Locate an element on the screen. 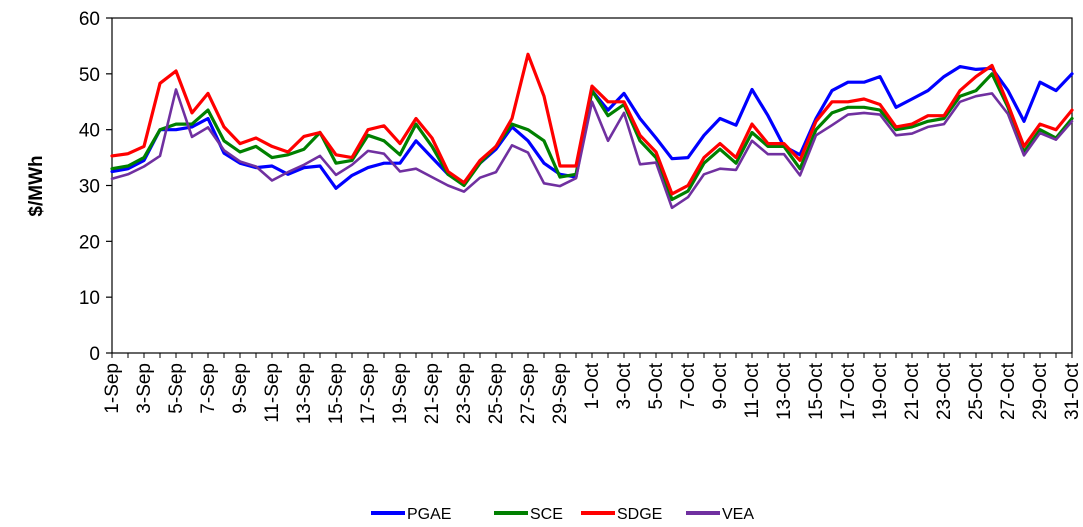  x-tick-label: 5-Oct is located at coordinates (656, 385).